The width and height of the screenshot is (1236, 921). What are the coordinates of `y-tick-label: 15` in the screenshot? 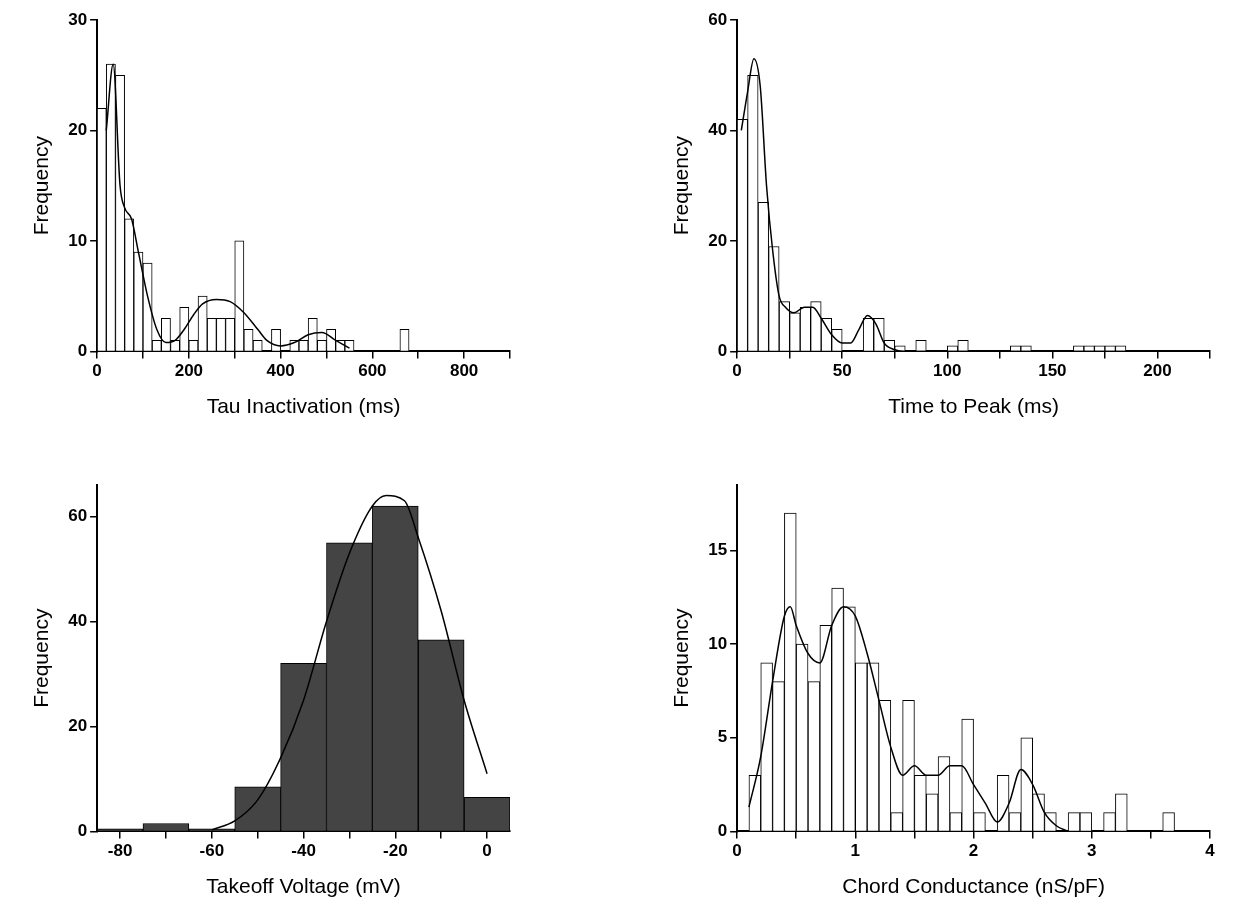 It's located at (718, 550).